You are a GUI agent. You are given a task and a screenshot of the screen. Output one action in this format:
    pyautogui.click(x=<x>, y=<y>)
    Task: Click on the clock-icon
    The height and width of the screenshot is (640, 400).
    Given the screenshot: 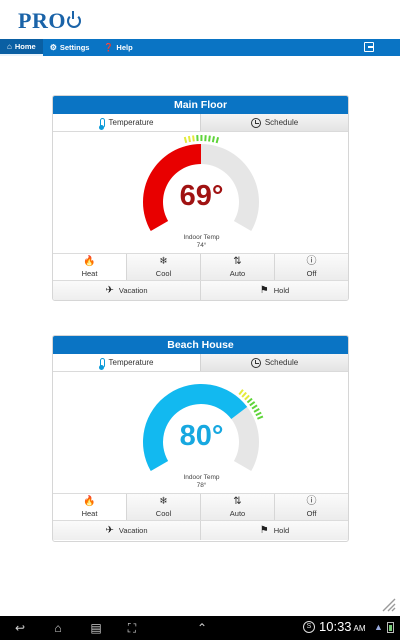 What is the action you would take?
    pyautogui.click(x=255, y=122)
    